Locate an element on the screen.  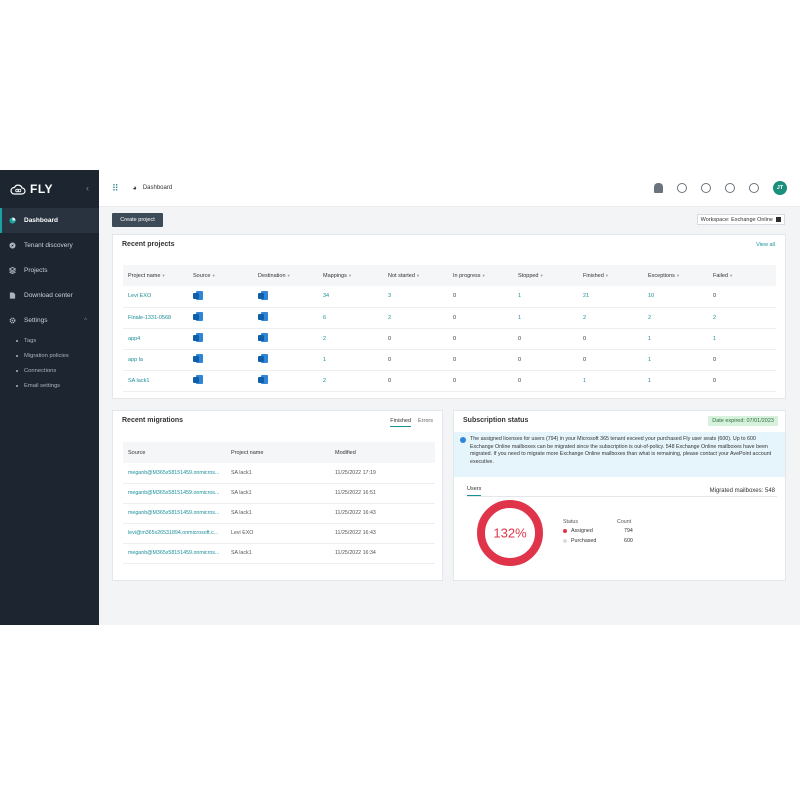
sidebar-subitem-tags: Tags is located at coordinates (49, 340).